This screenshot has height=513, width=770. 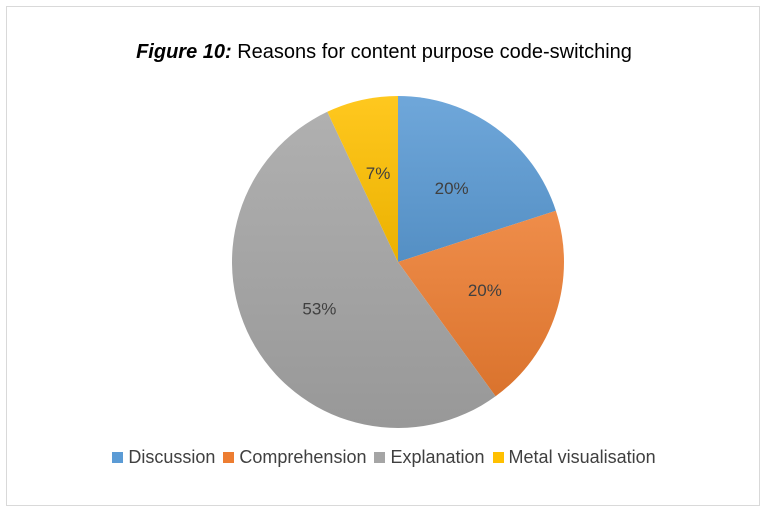 I want to click on legend-item-comprehension: Comprehension, so click(x=294, y=457).